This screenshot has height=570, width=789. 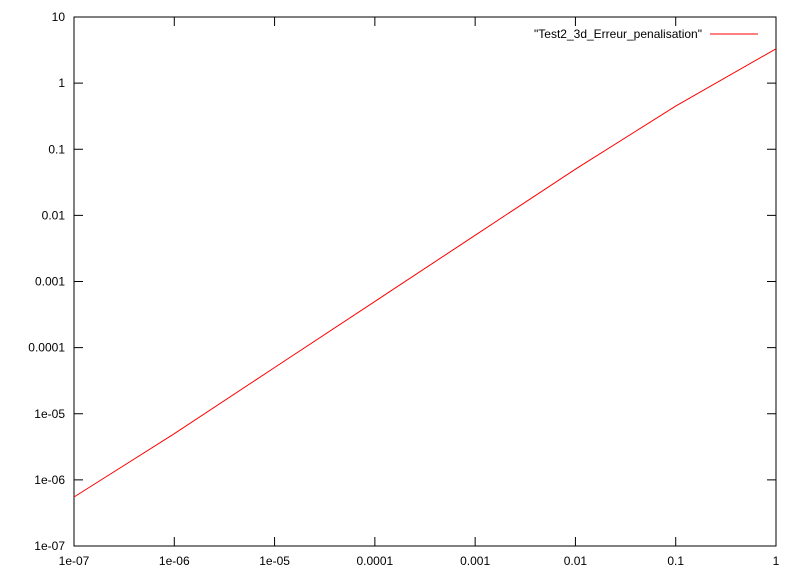 I want to click on y-tick-label: 0.1, so click(x=56, y=149).